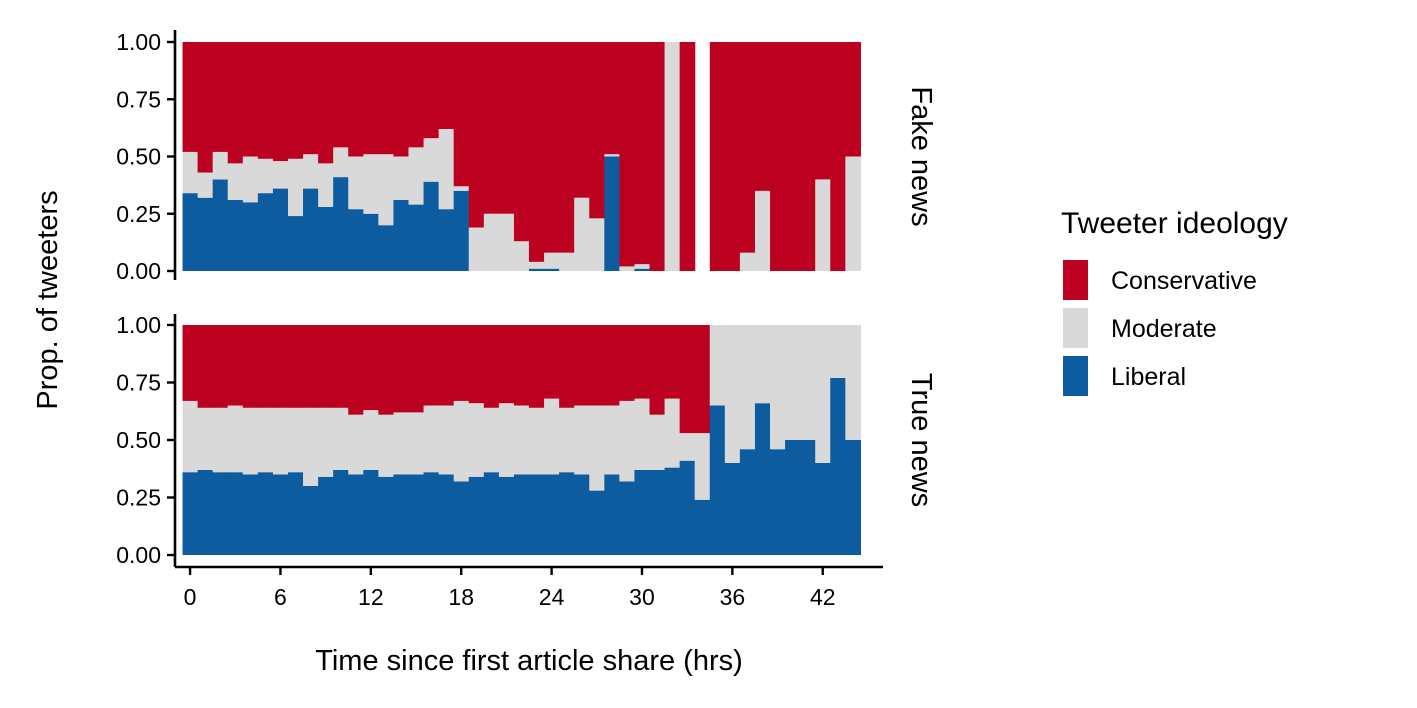 The width and height of the screenshot is (1417, 708). I want to click on x-tick-label: 0, so click(190, 597).